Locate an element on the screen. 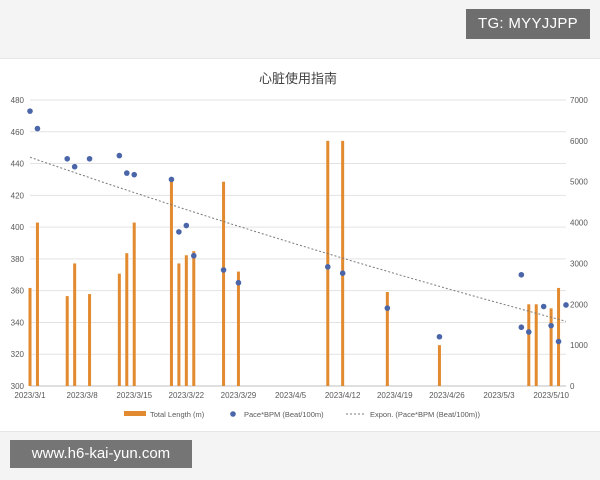  legend-label-point: Pace*BPM (Beat/100m) is located at coordinates (284, 414).